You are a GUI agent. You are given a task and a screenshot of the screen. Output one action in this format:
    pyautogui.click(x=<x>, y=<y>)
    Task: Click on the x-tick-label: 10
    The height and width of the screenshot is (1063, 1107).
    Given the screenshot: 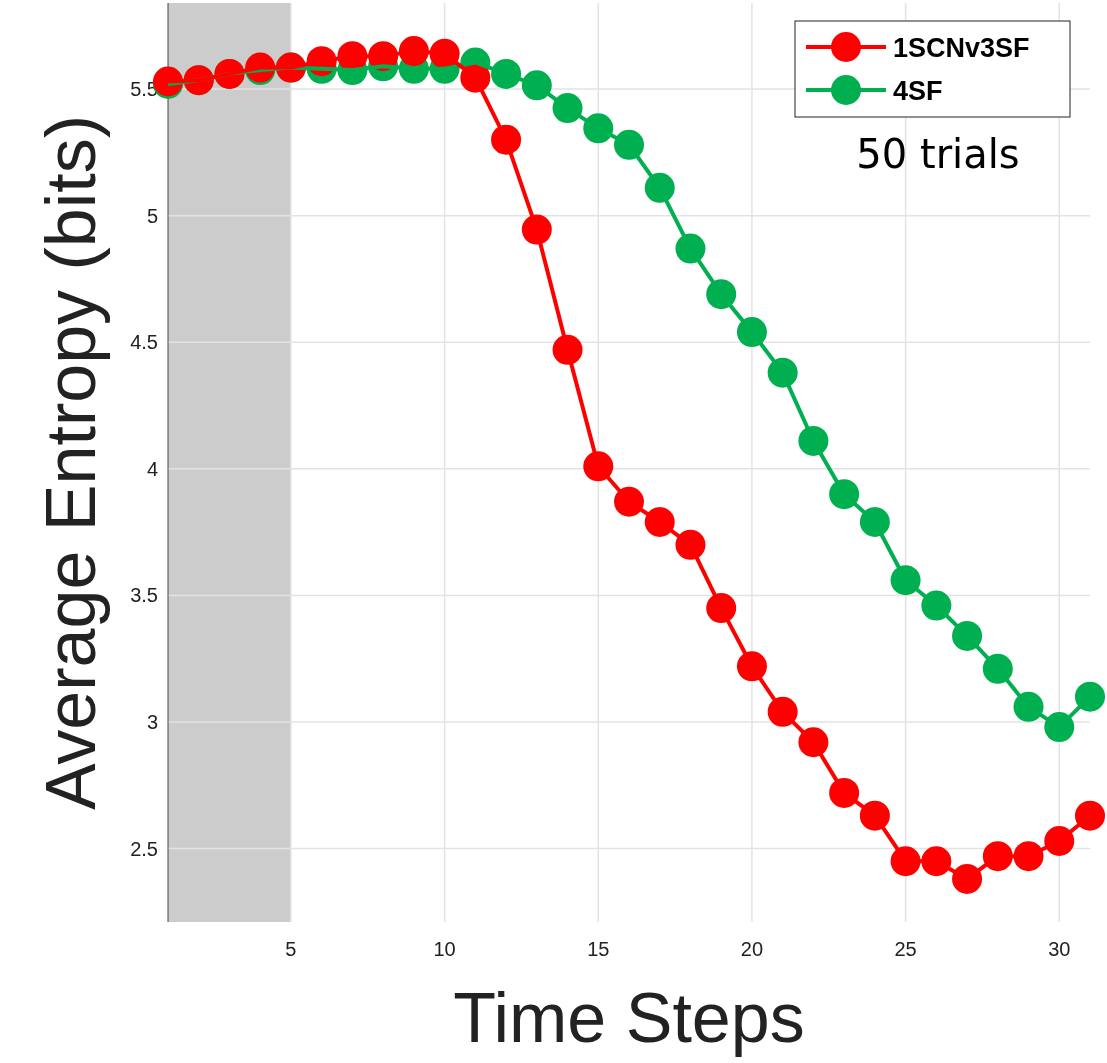 What is the action you would take?
    pyautogui.click(x=444, y=949)
    